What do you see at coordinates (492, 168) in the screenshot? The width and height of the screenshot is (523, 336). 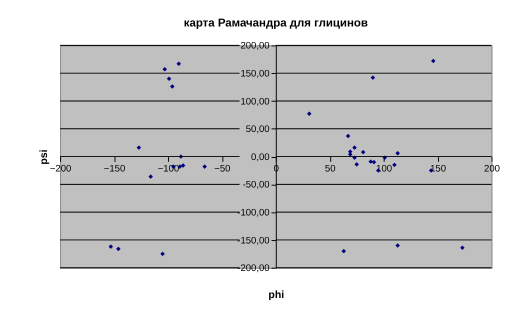 I see `x-tick-label: 200` at bounding box center [492, 168].